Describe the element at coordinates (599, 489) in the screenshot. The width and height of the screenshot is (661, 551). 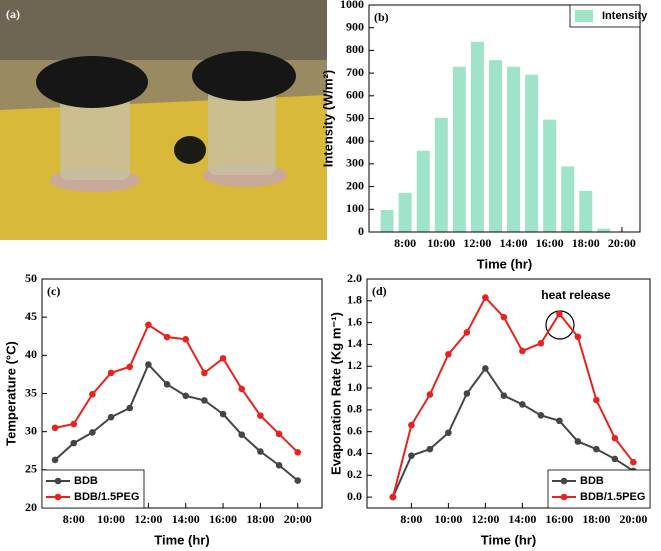
I see `legend-box` at that location.